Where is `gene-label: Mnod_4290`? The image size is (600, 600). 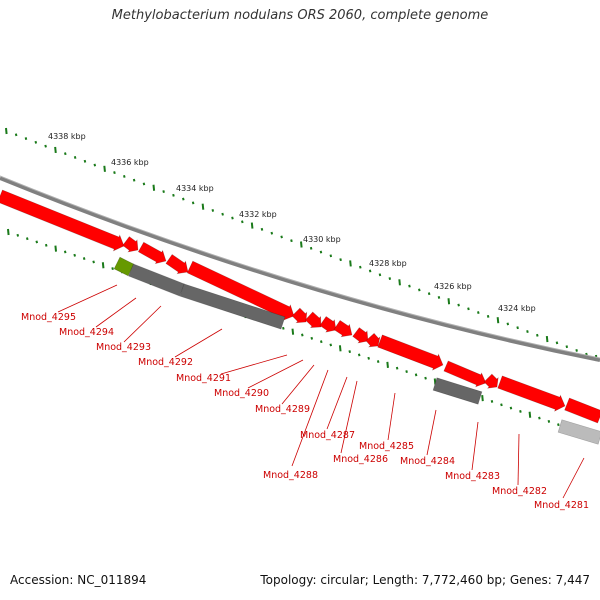
gene-label: Mnod_4290 is located at coordinates (241, 393).